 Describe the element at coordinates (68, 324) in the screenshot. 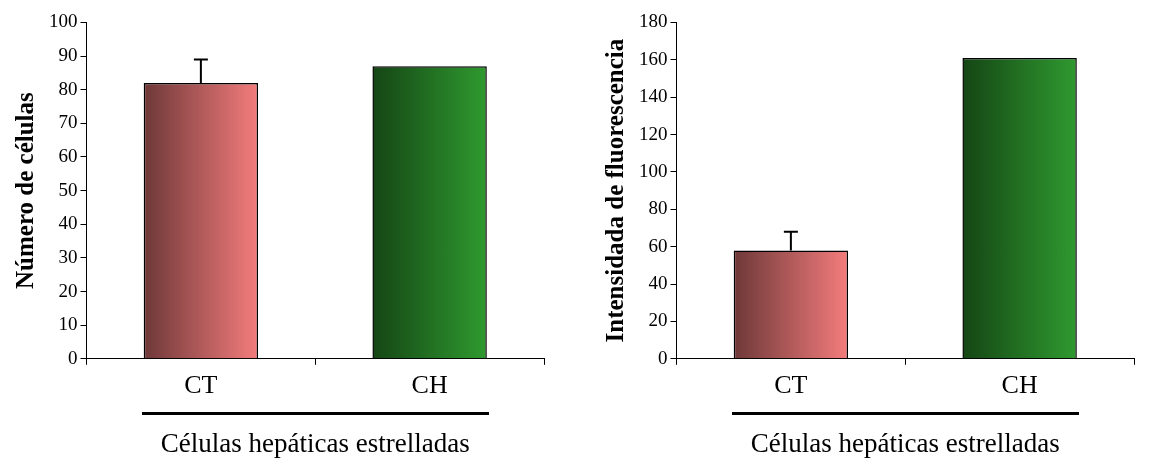

I see `y-tick-label: 10` at that location.